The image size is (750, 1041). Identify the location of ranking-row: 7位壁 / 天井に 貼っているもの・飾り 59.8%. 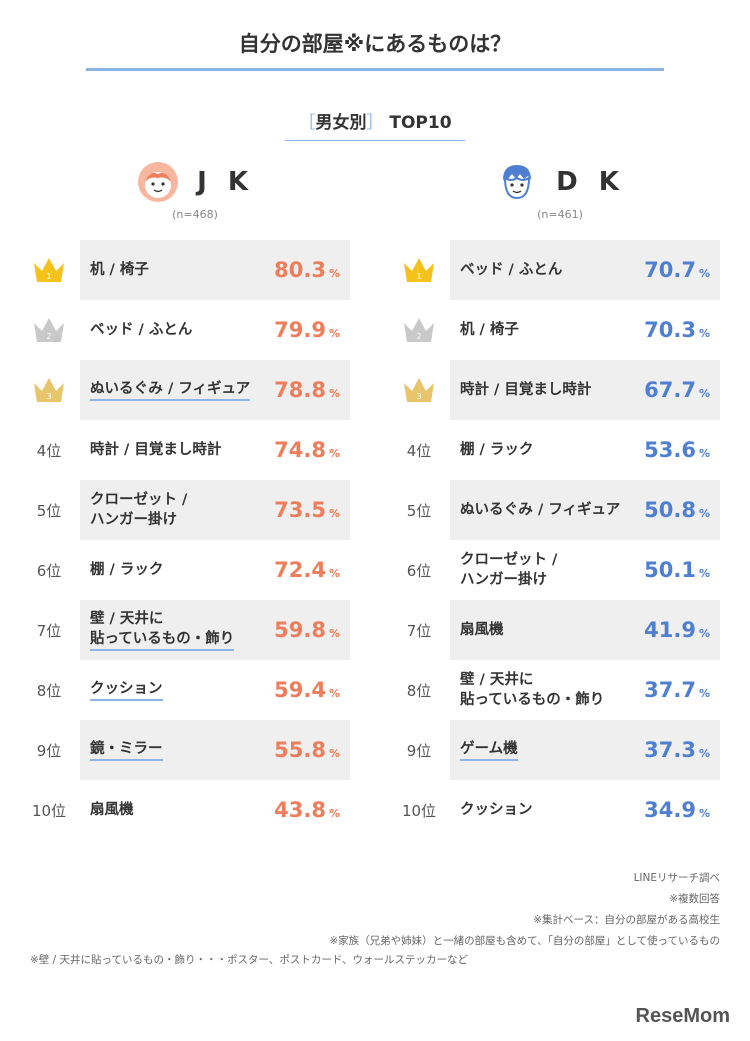
(193, 630).